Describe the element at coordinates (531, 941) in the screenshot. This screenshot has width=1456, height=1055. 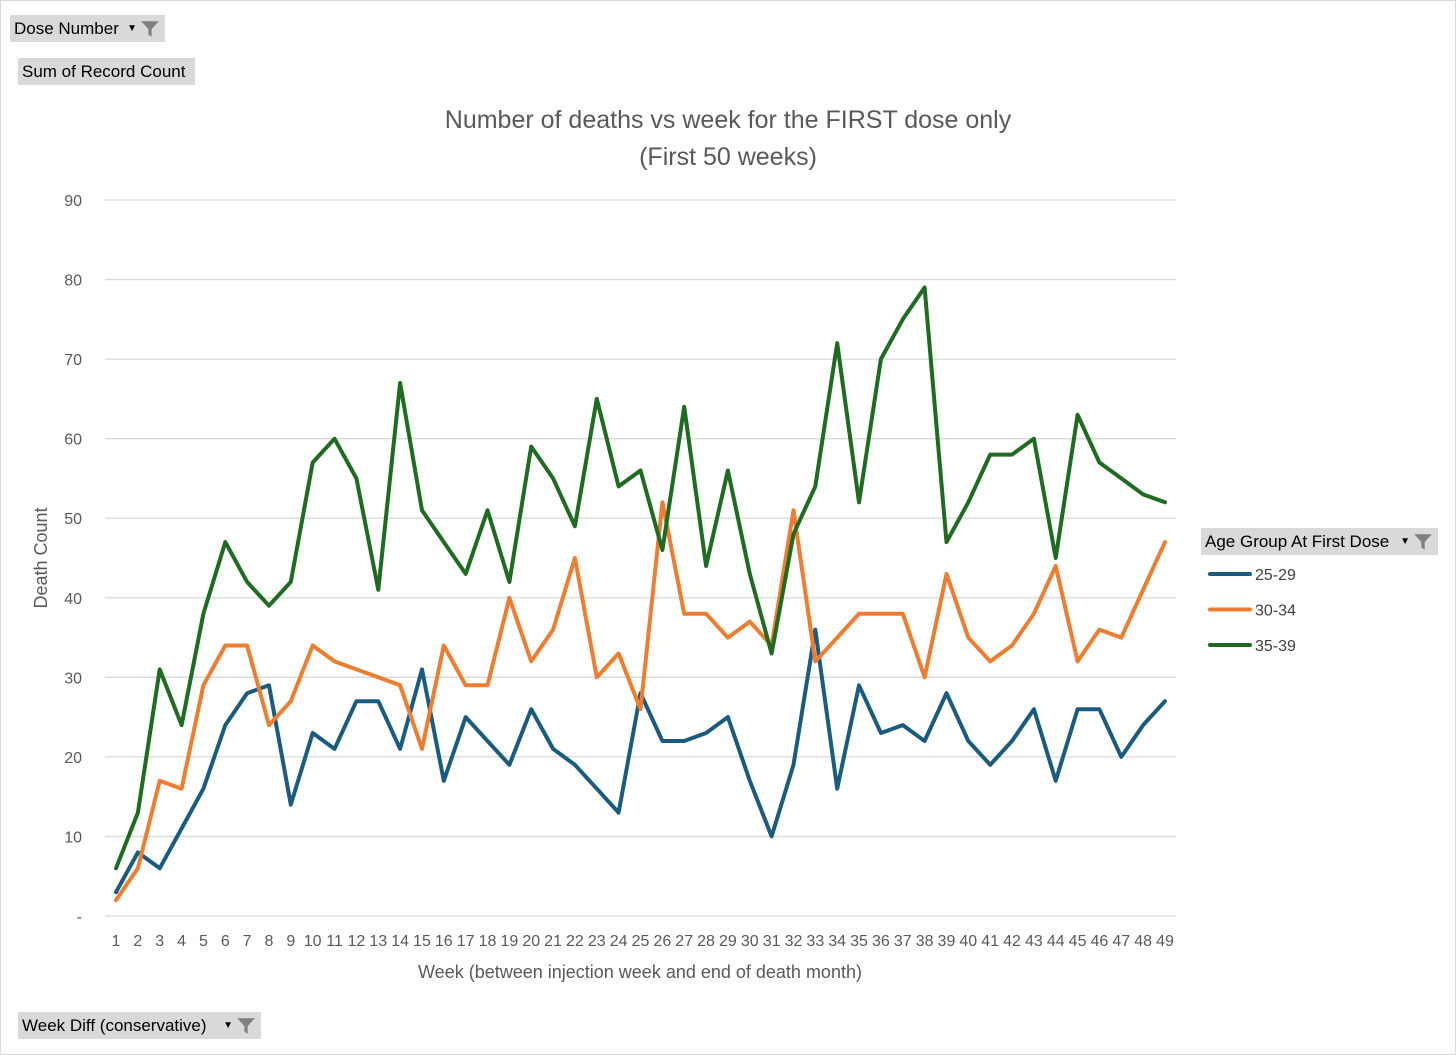
I see `x-tick-label: 20` at that location.